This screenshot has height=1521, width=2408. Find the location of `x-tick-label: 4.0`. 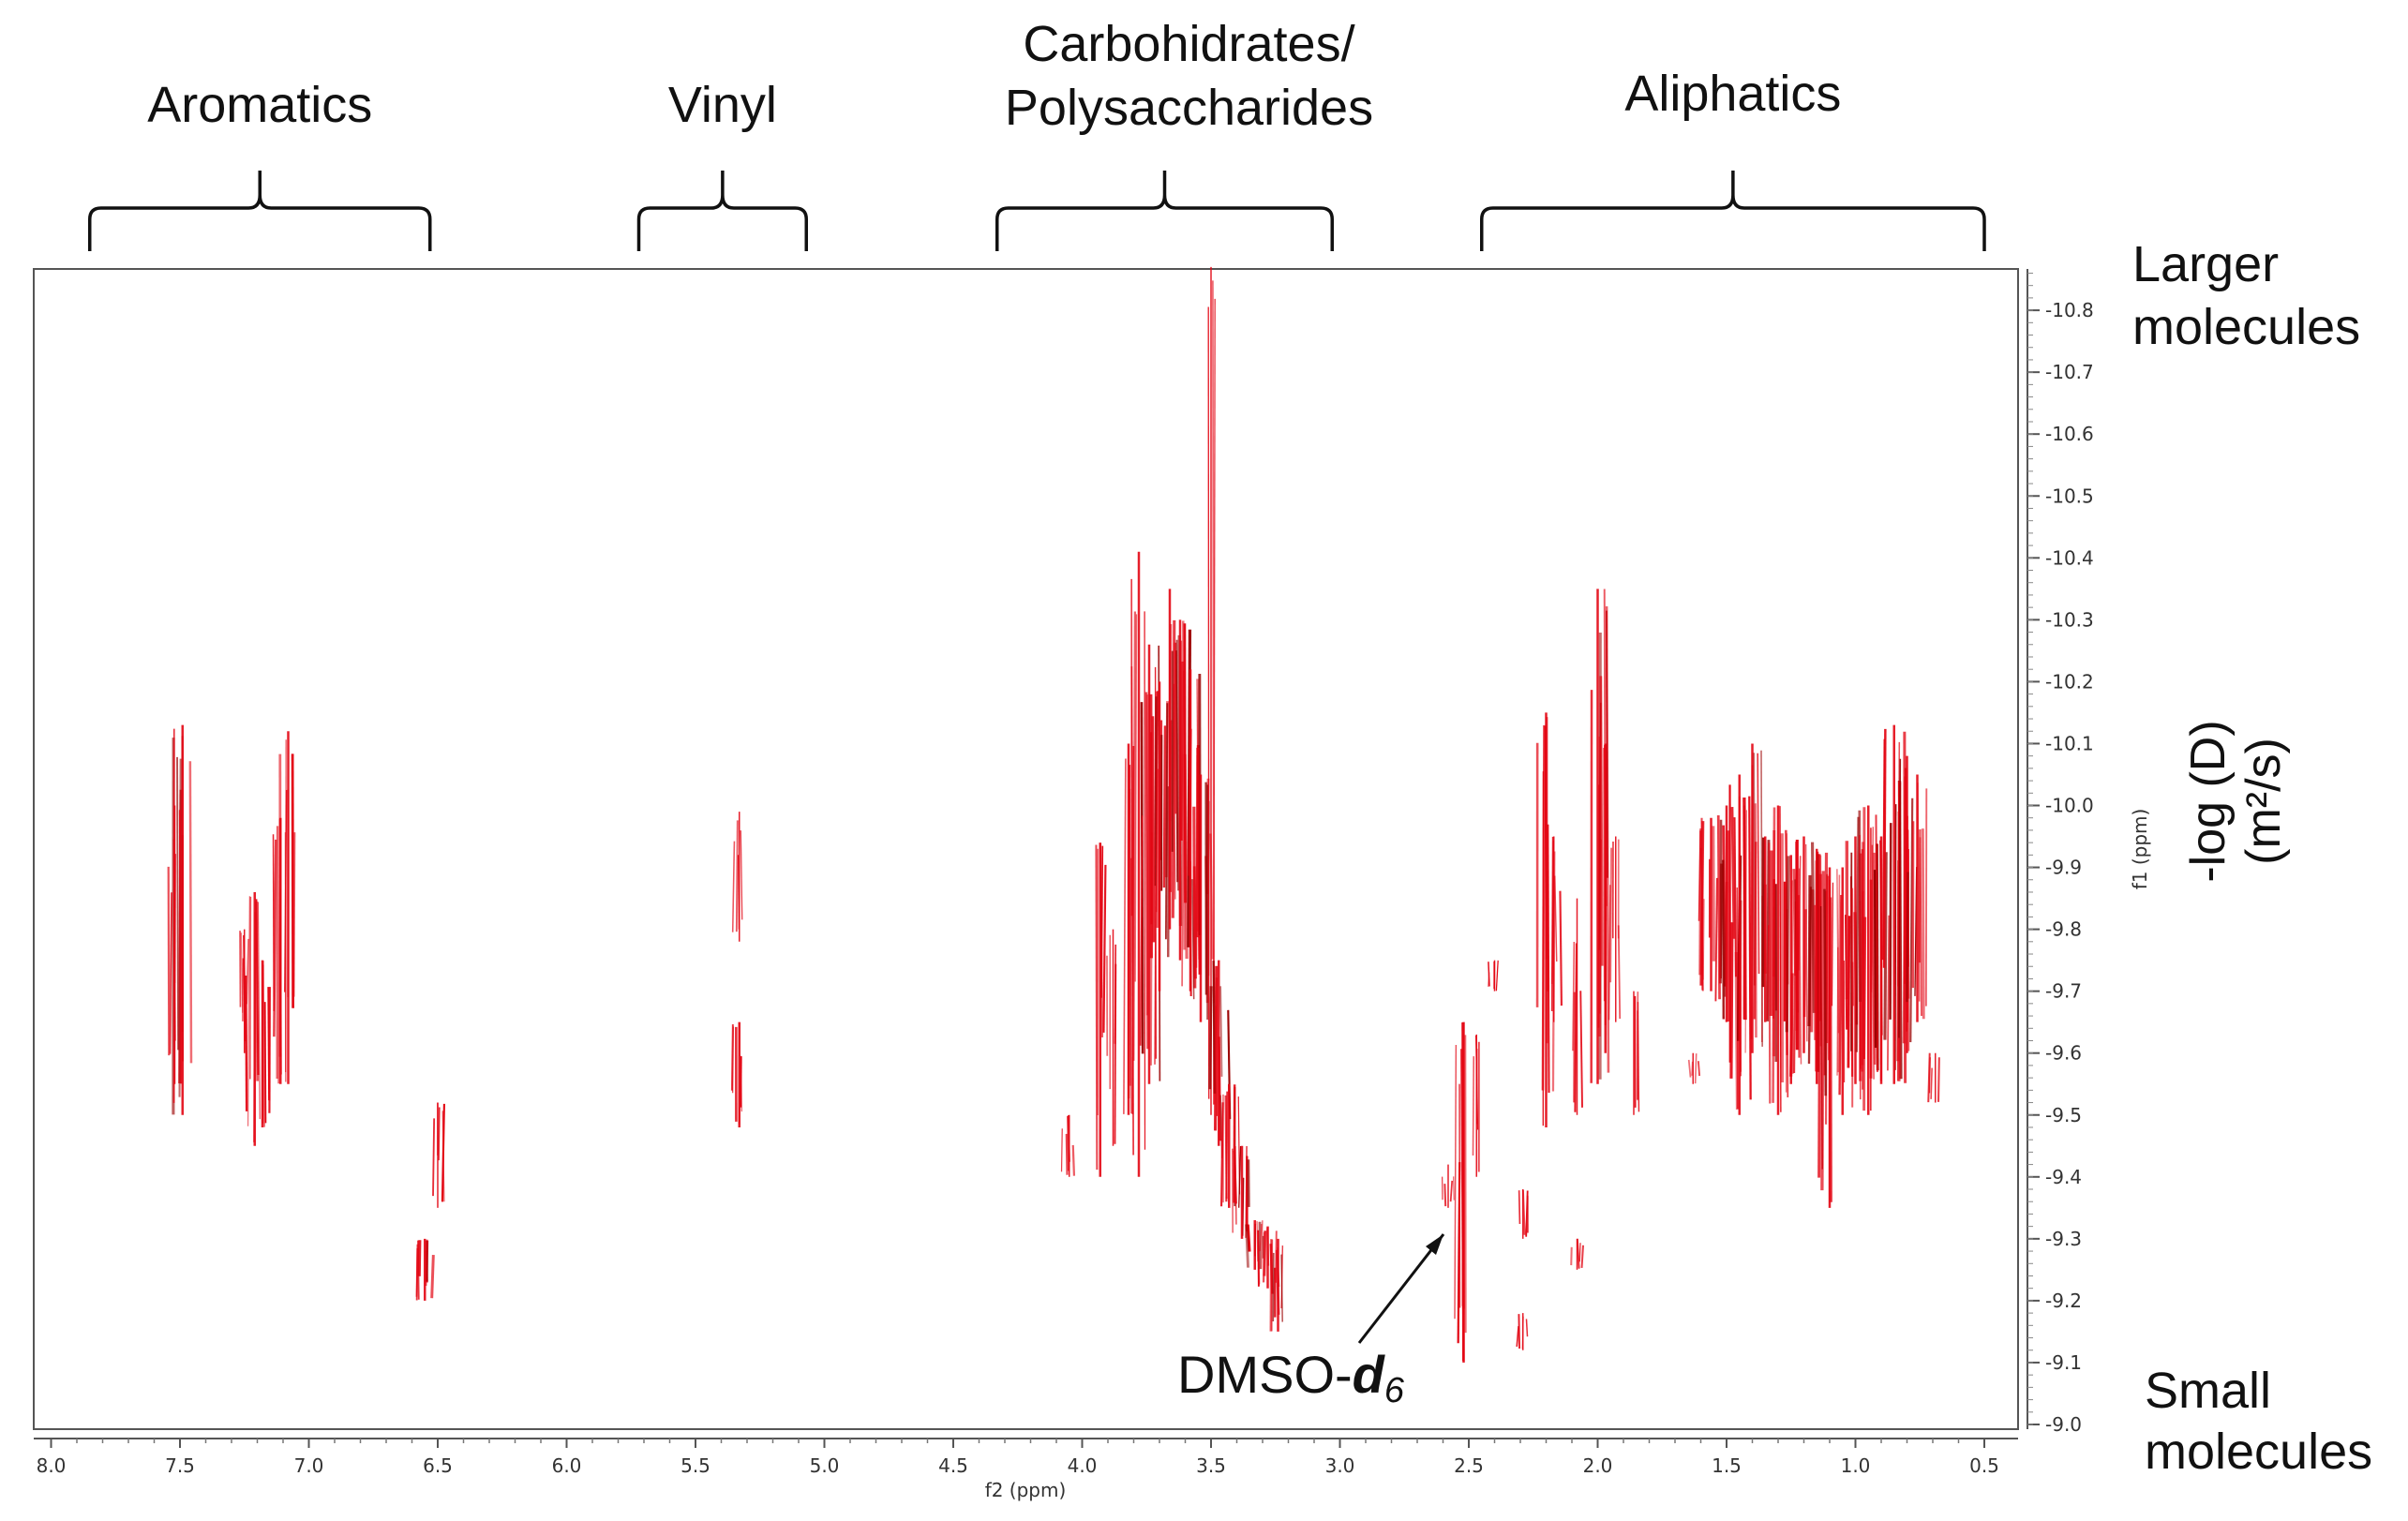

x-tick-label: 4.0 is located at coordinates (1083, 1465).